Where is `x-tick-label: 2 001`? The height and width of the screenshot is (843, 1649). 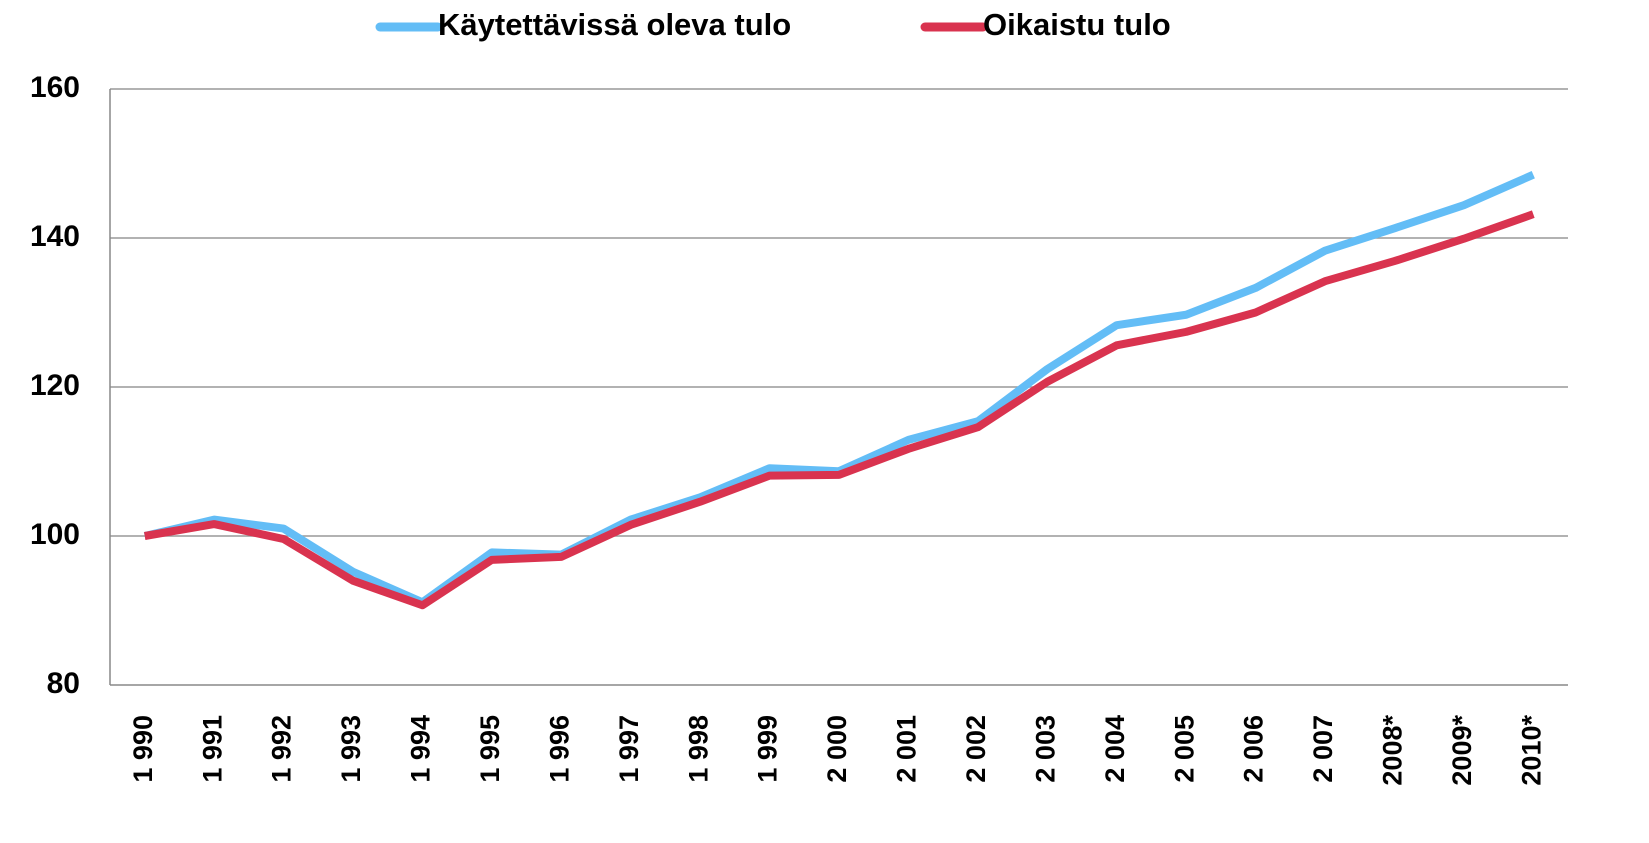 x-tick-label: 2 001 is located at coordinates (907, 749).